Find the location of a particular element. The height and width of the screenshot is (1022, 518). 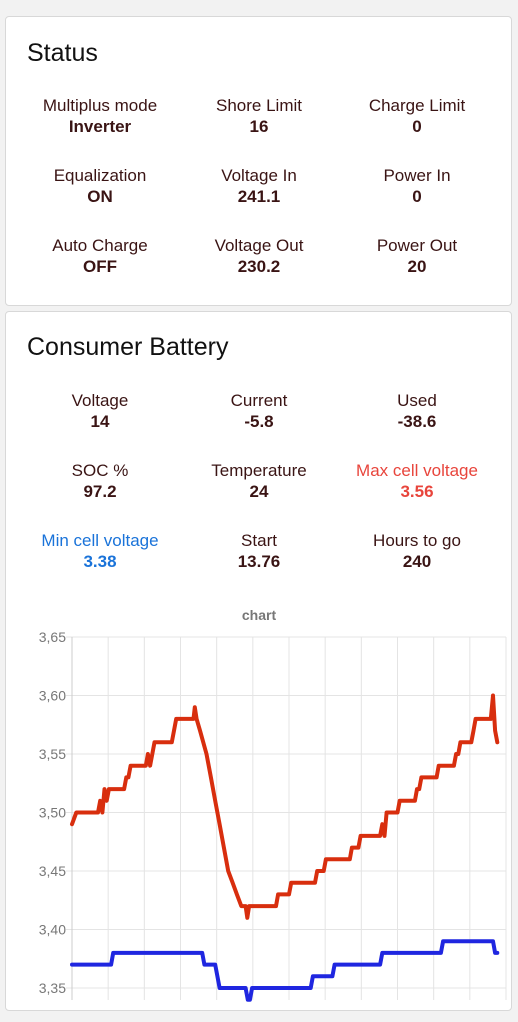

y-tick-label: 3,40 is located at coordinates (52, 930).